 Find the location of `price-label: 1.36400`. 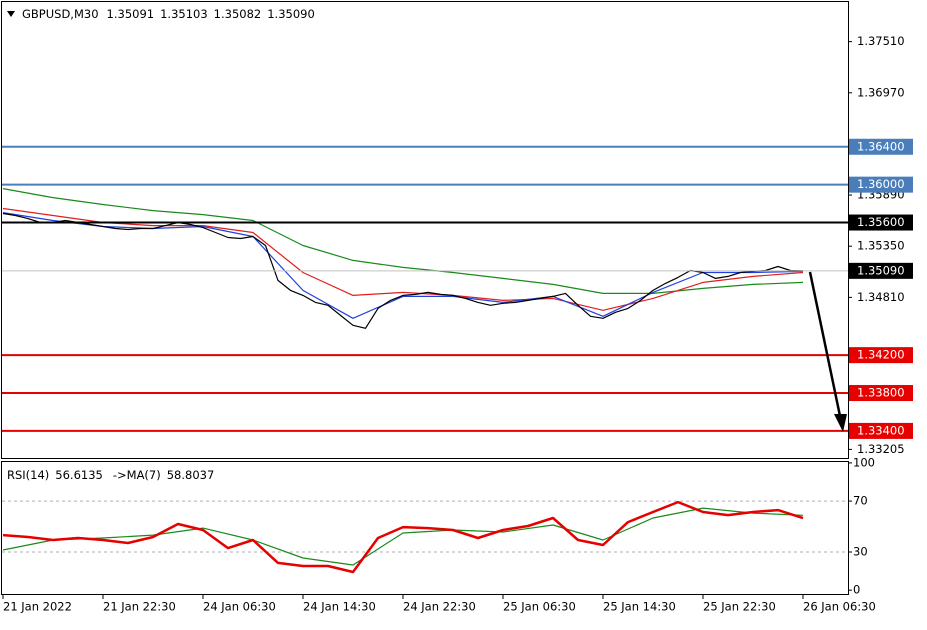

price-label: 1.36400 is located at coordinates (881, 146).